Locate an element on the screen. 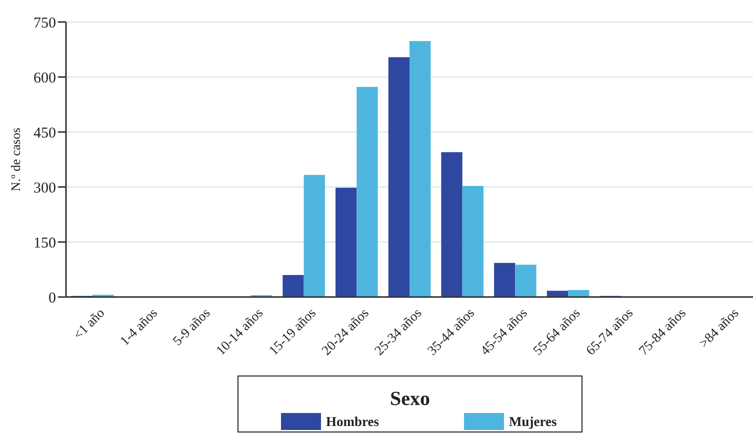  y-tick-label: 300 is located at coordinates (45, 188).